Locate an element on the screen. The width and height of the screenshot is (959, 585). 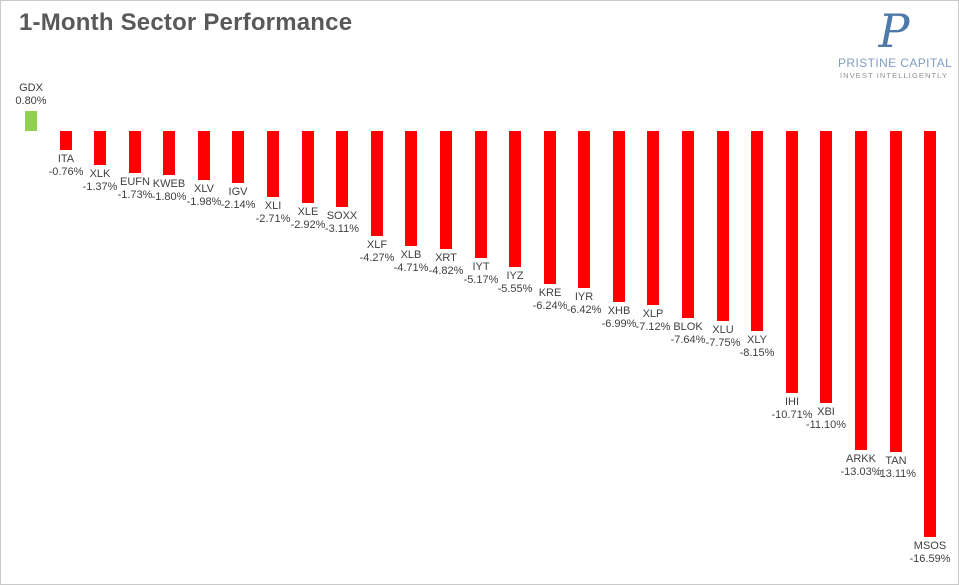
bar-label-XLU: XLU -7.75% is located at coordinates (723, 337).